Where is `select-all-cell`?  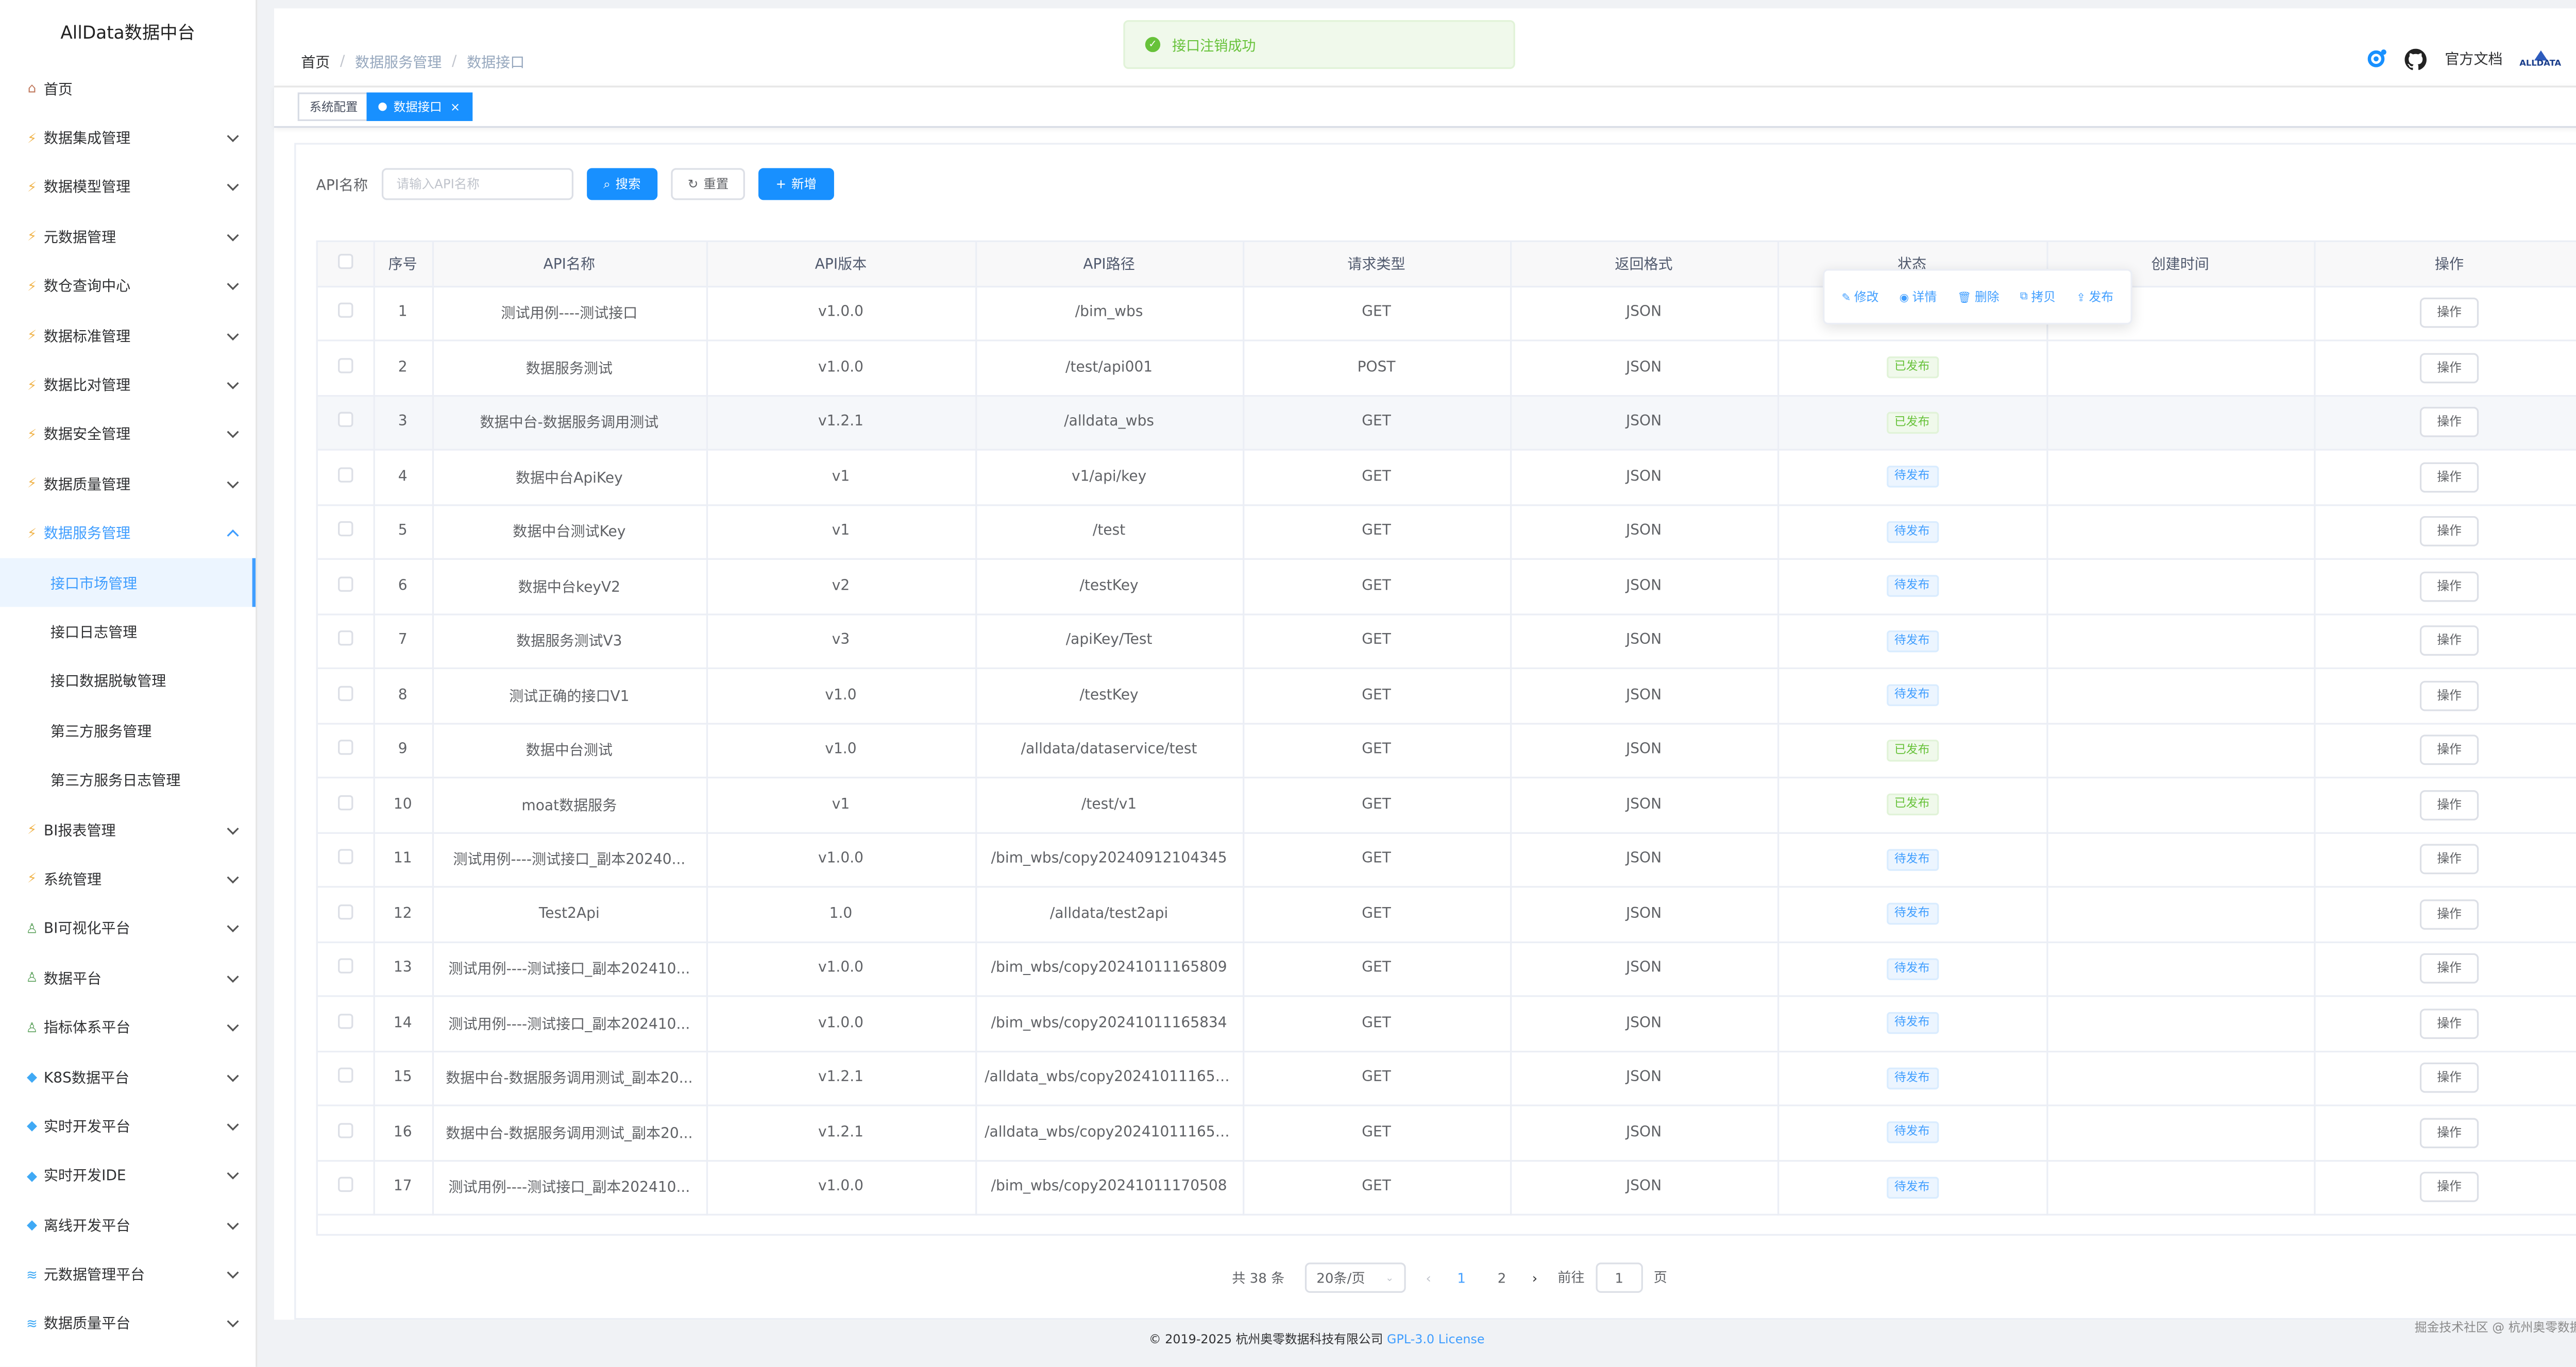
select-all-cell is located at coordinates (346, 265).